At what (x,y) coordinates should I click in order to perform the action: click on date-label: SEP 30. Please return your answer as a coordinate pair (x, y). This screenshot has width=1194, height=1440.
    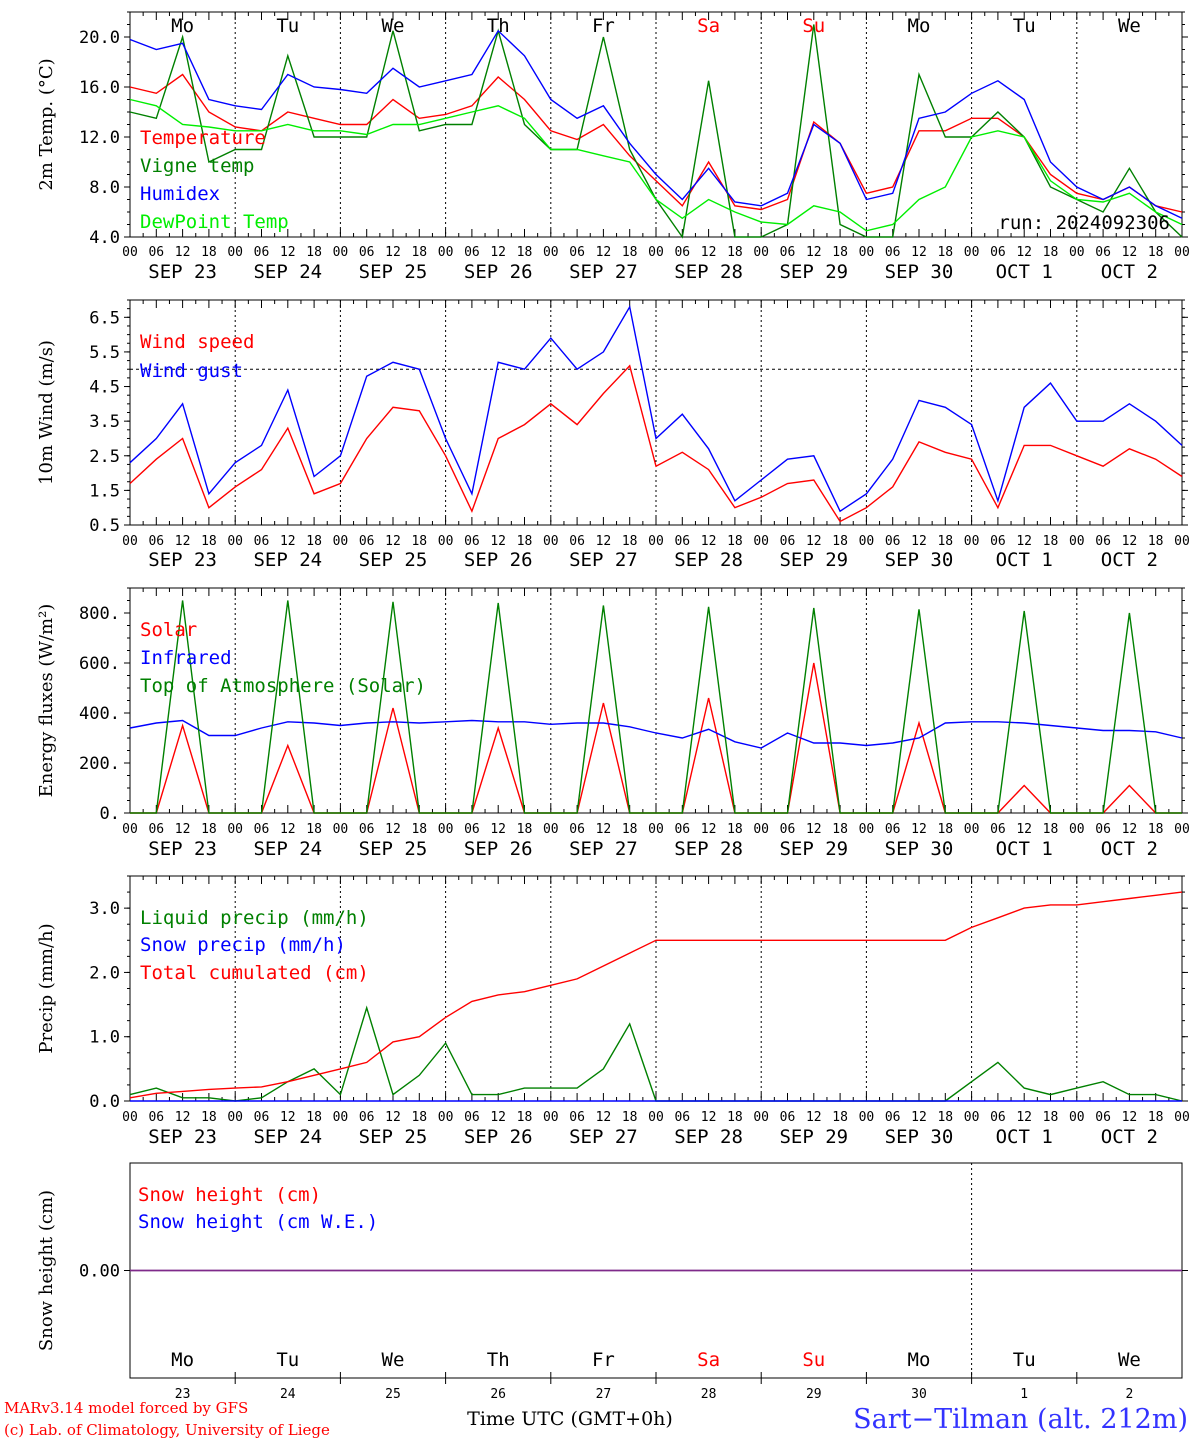
    Looking at the image, I should click on (919, 272).